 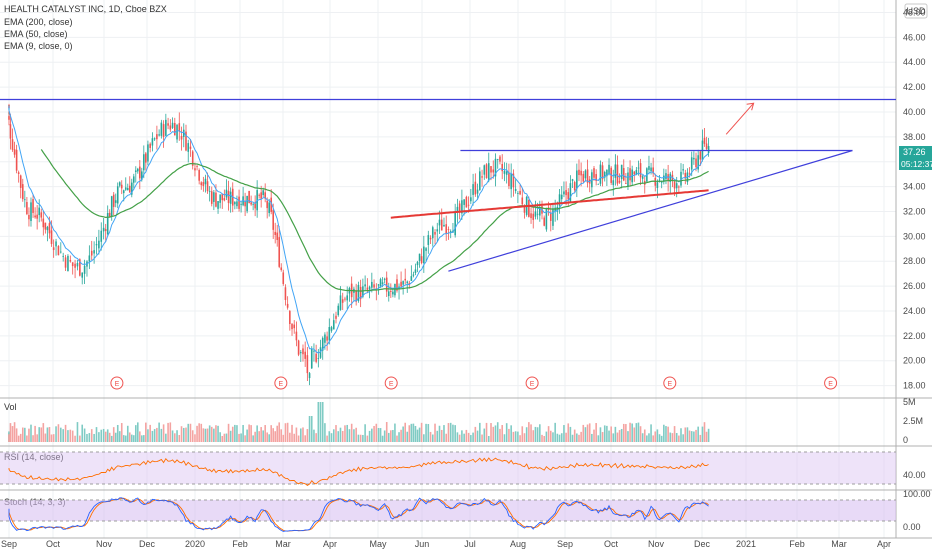 I want to click on earnings-marker, so click(x=281, y=383).